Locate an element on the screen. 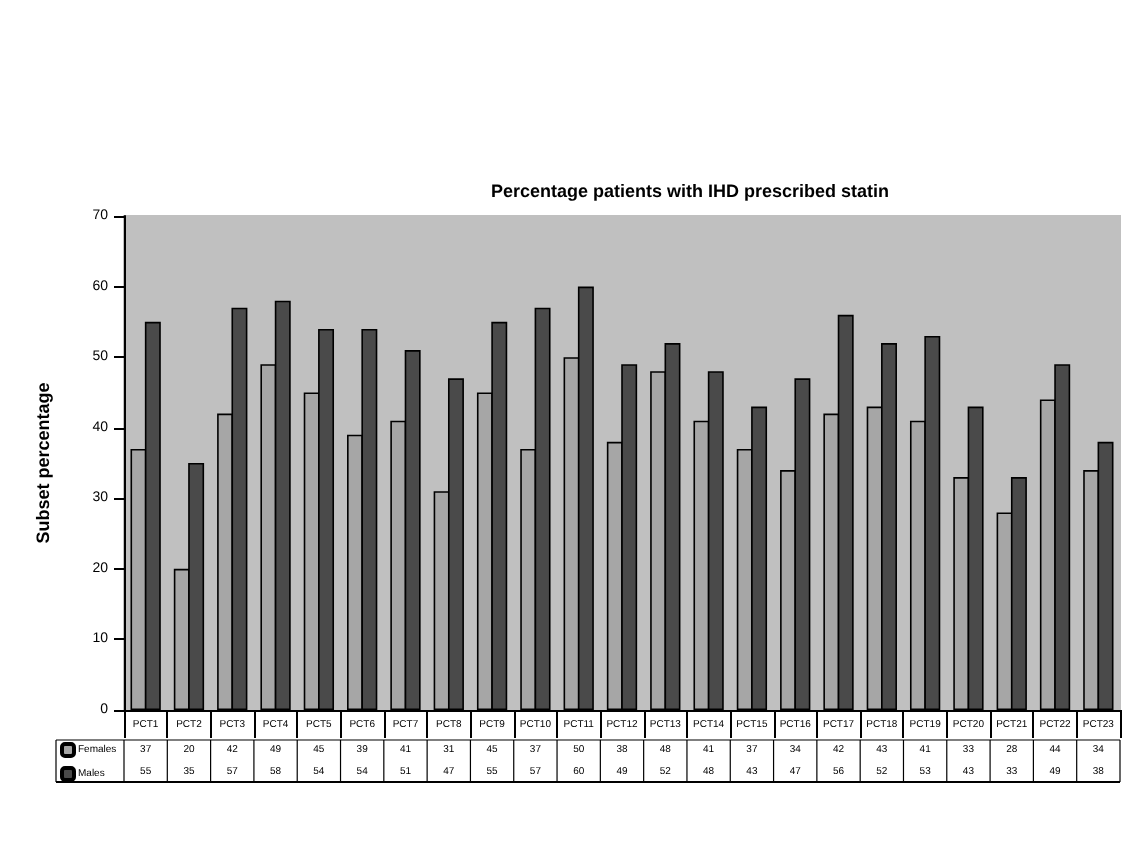 The width and height of the screenshot is (1128, 848). chart-title: Percentage patients with IHD prescribed statin is located at coordinates (690, 191).